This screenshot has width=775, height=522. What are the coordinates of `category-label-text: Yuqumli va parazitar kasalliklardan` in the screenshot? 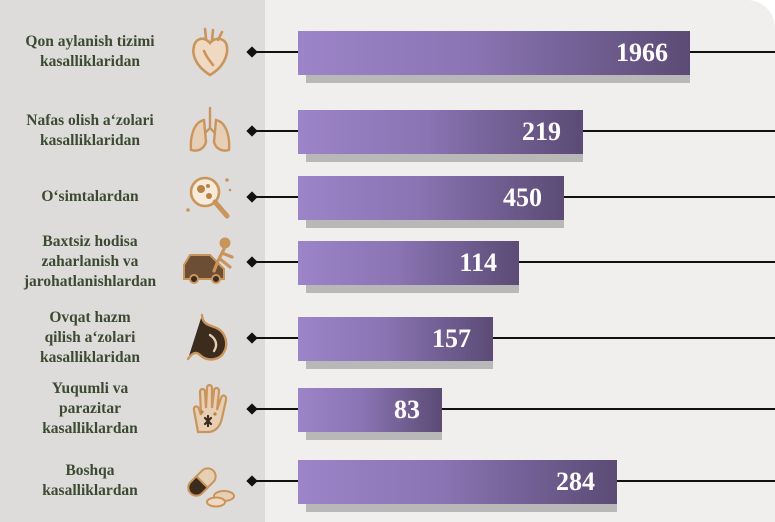 It's located at (90, 408).